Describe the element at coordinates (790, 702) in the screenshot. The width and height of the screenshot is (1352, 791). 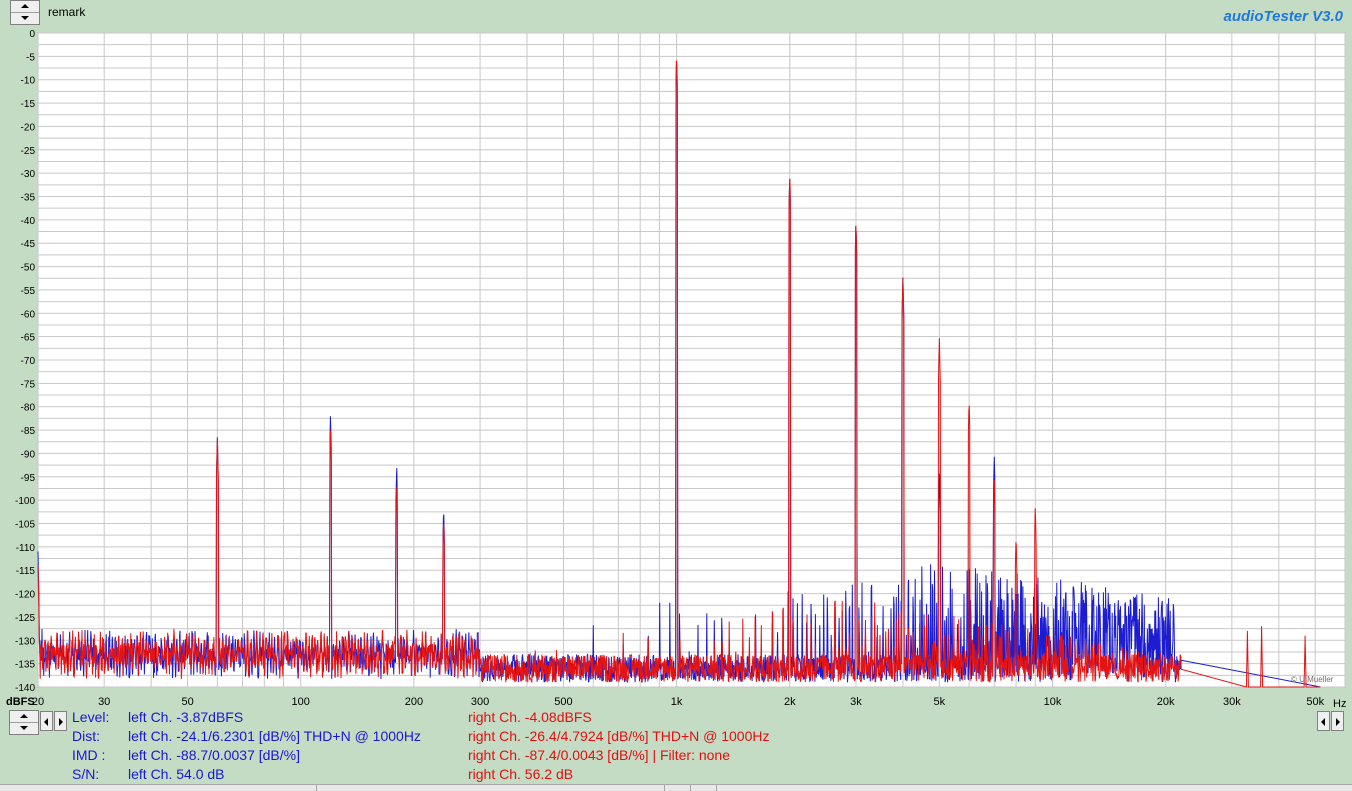
I see `x-tick-label: 2k` at that location.